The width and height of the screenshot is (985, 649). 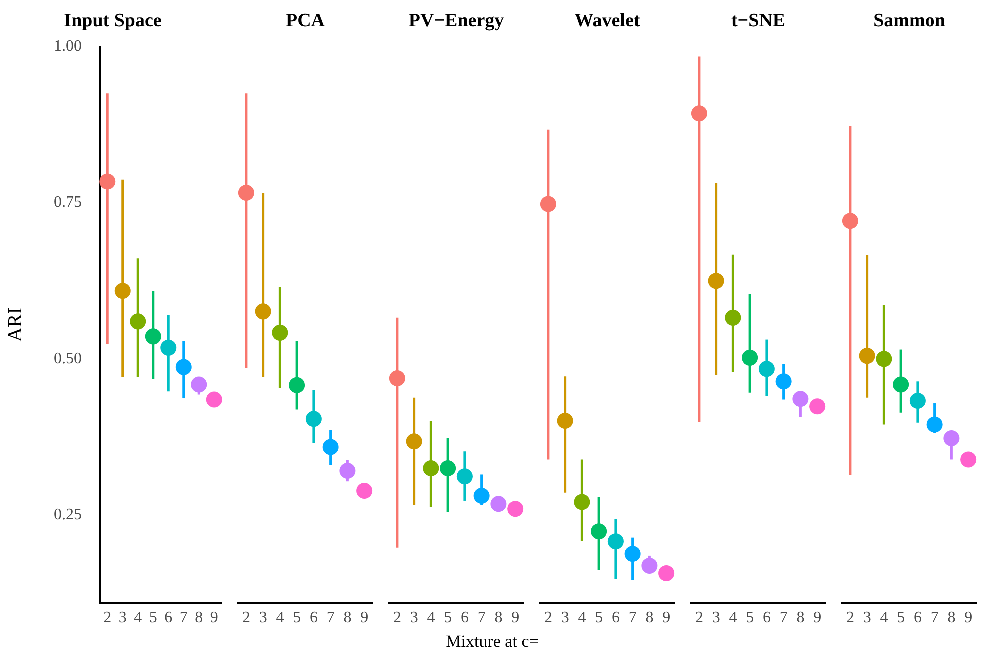 I want to click on chart-title: Input Space, so click(x=113, y=21).